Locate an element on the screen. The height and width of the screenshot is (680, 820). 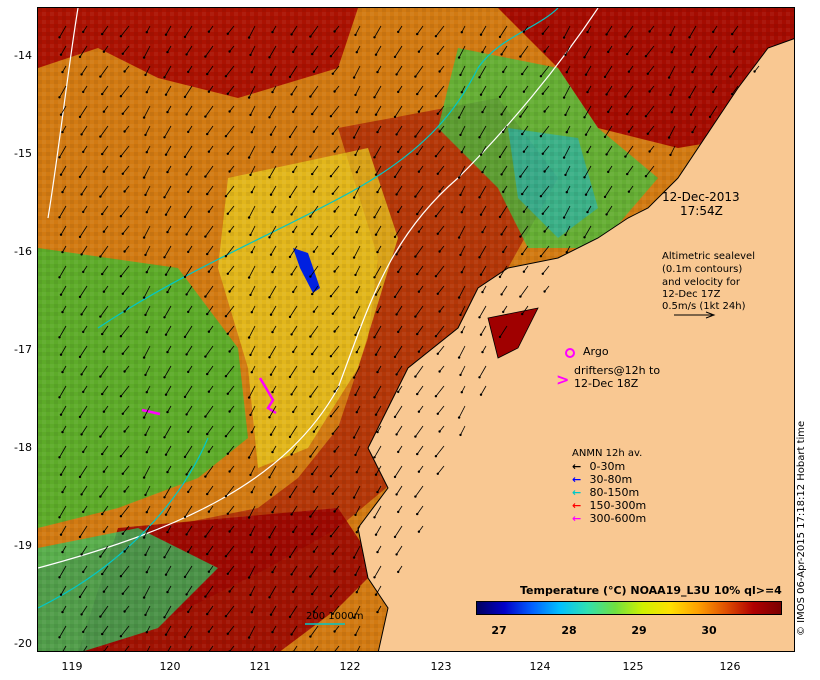
lon-tick: 119 is located at coordinates (72, 666).